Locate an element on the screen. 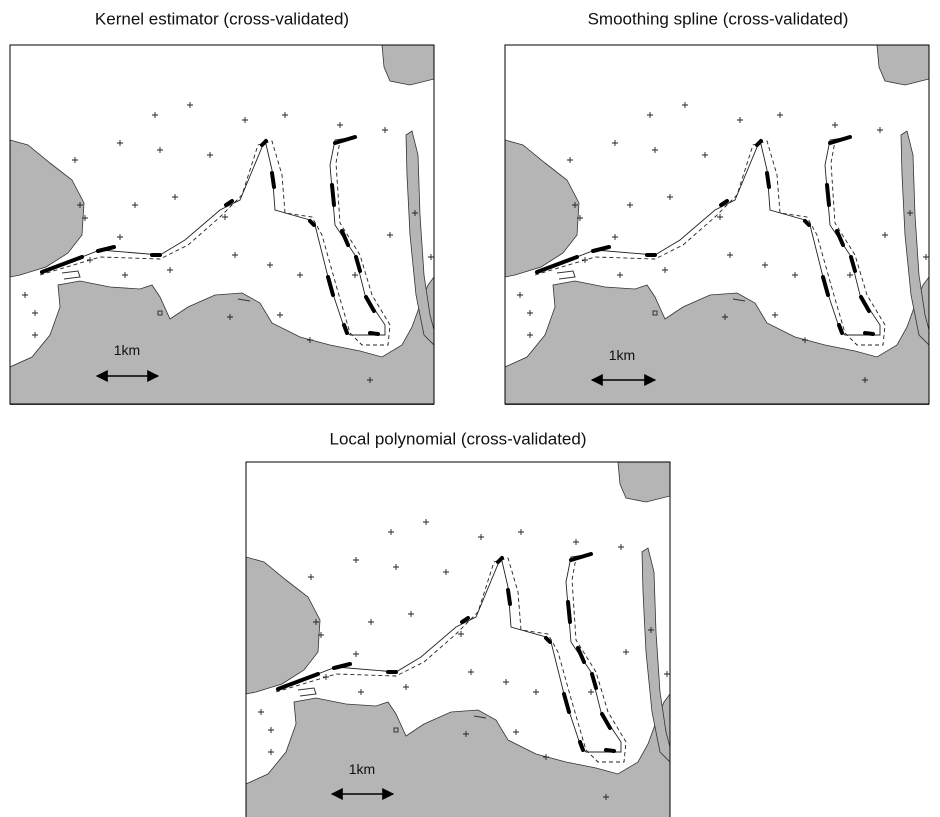 Image resolution: width=940 pixels, height=817 pixels. panel-title: Kernel estimator (cross-validated) is located at coordinates (222, 18).